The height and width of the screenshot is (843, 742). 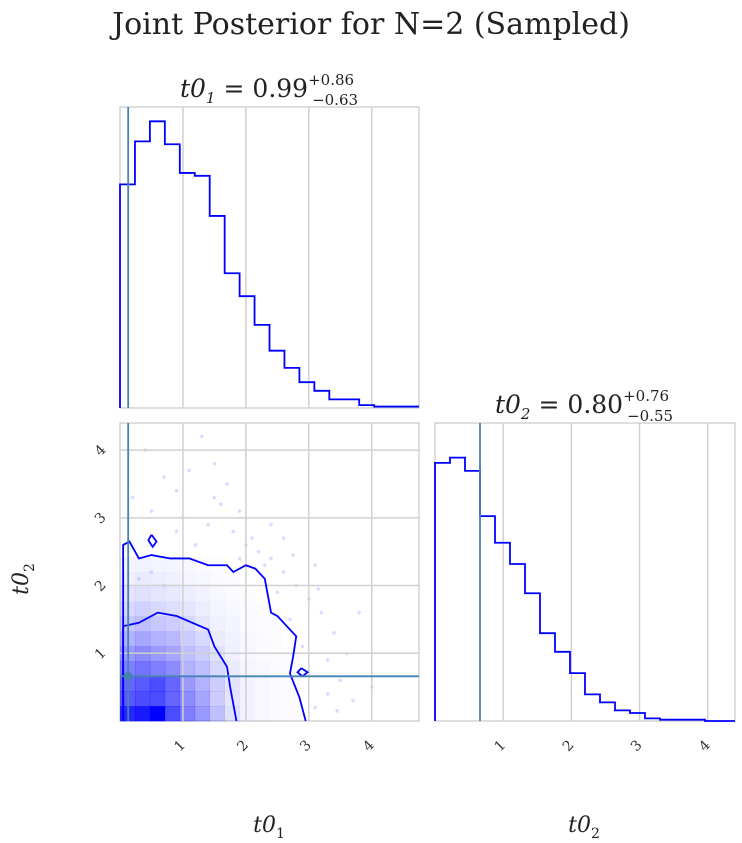 I want to click on t0-2-marginal-frame, so click(x=585, y=572).